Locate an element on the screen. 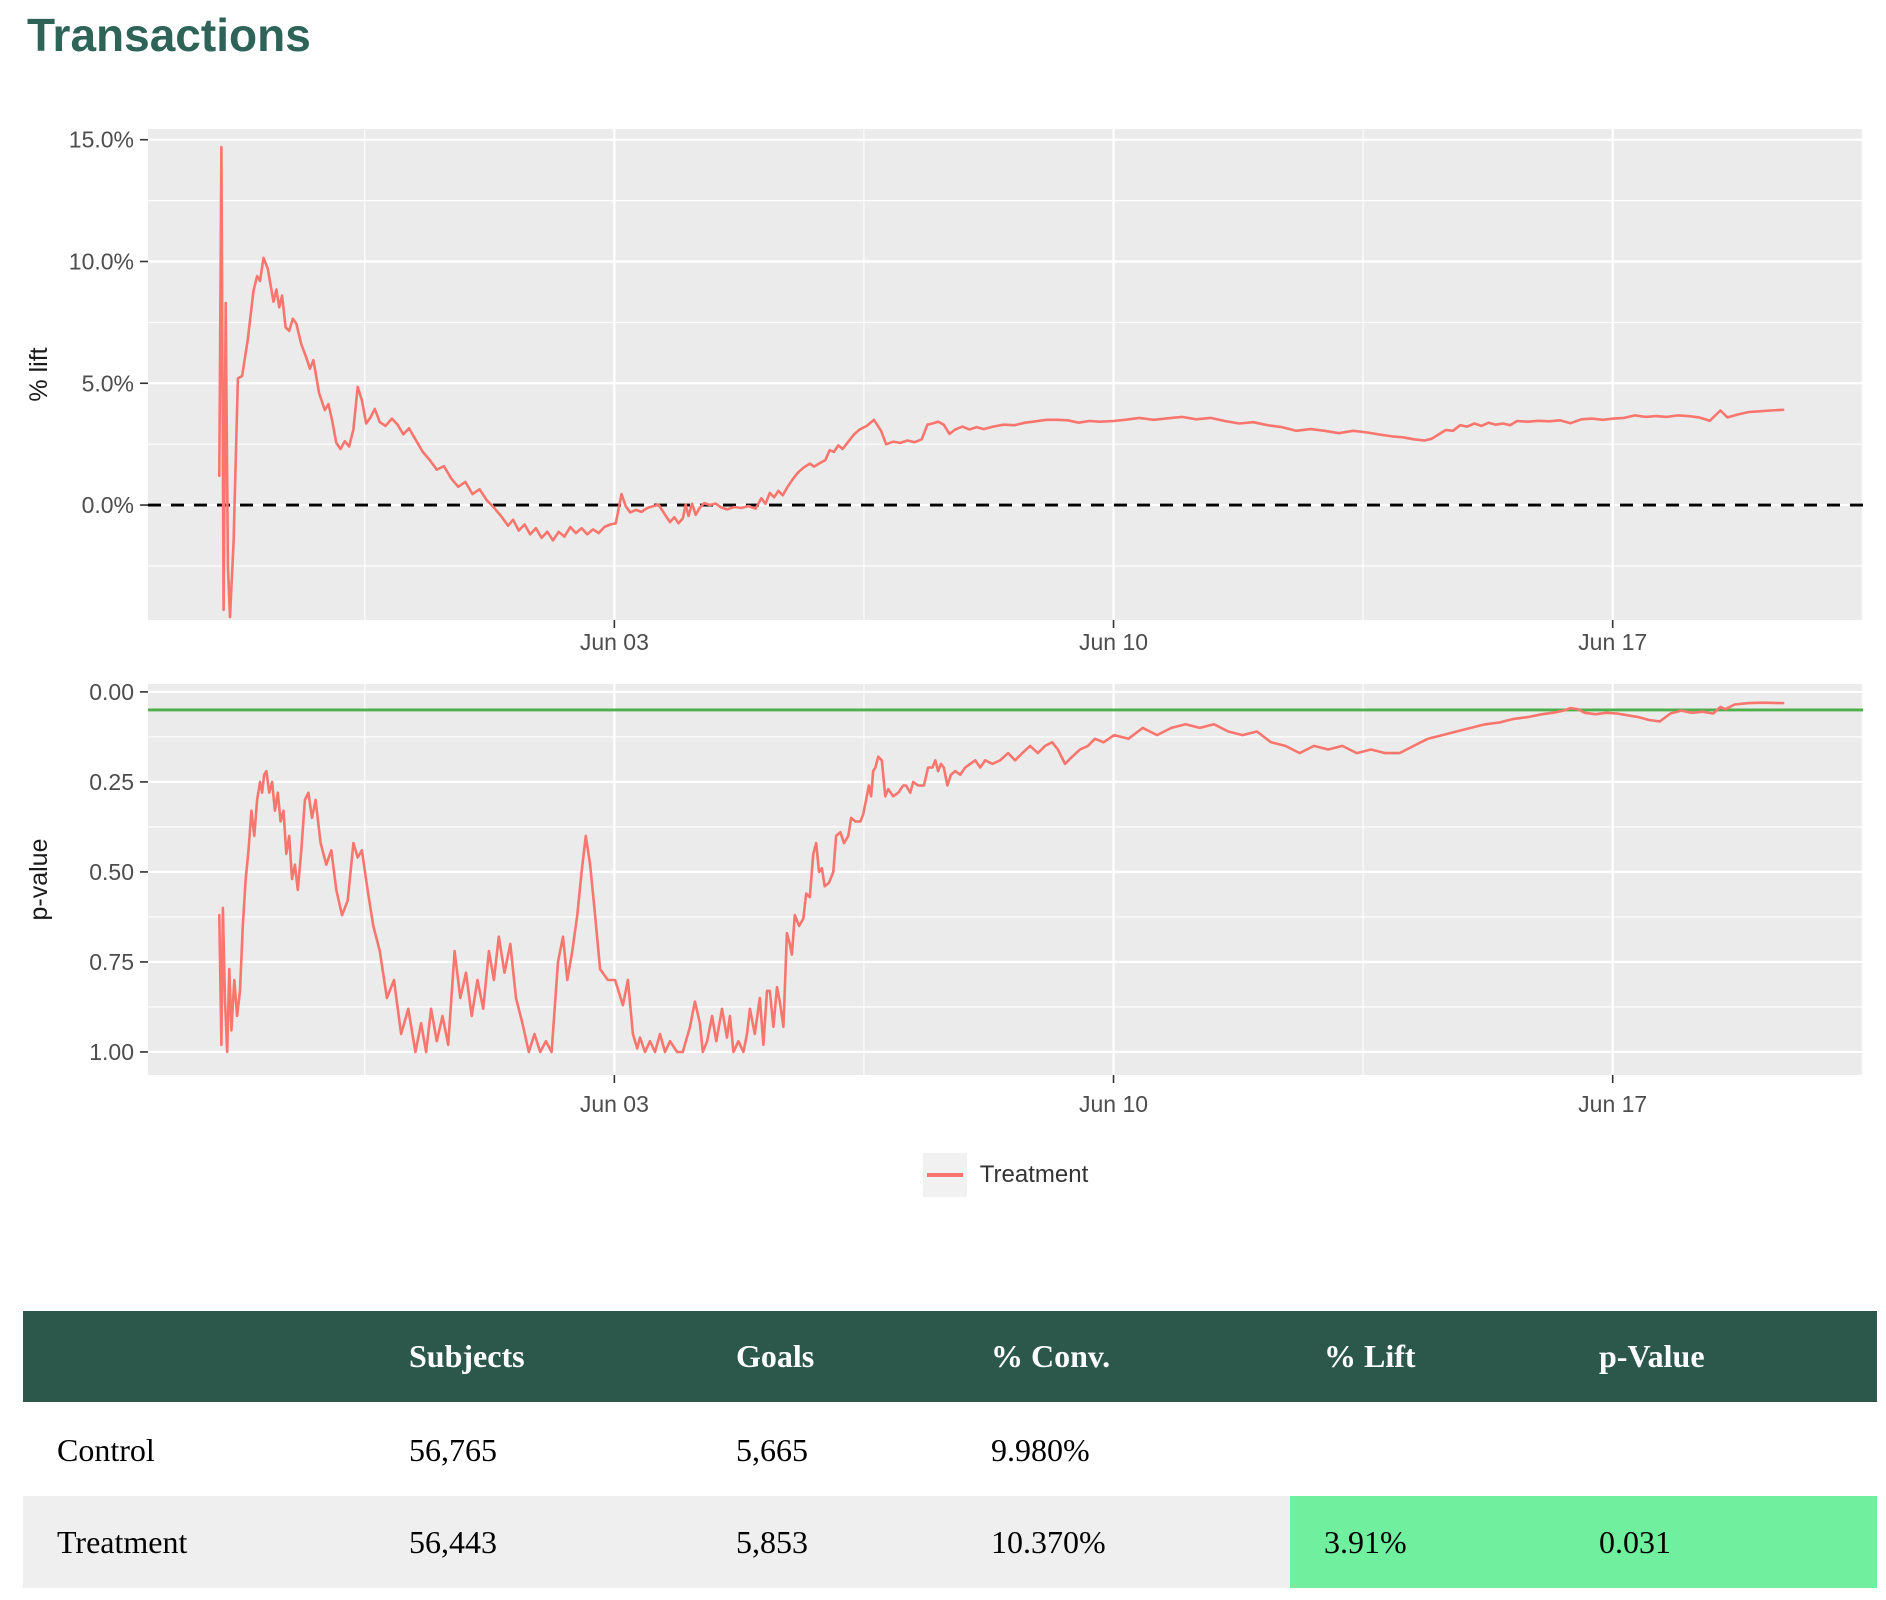 The height and width of the screenshot is (1600, 1886). pvalue-x-tick-label: Jun 17 is located at coordinates (1612, 1104).